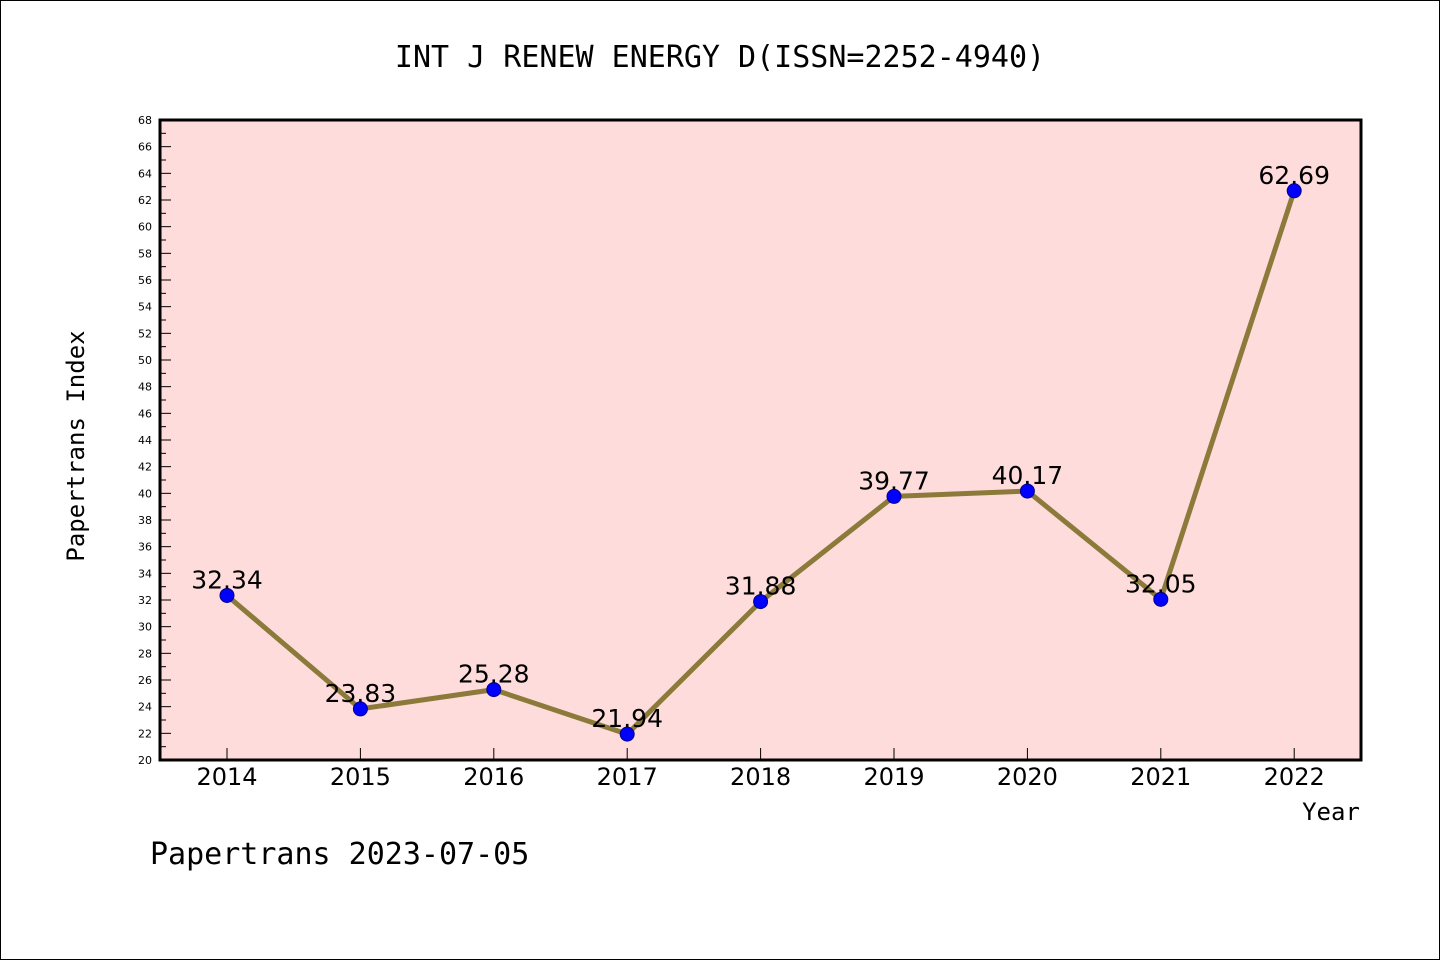 The height and width of the screenshot is (960, 1440). I want to click on data-label: 21.94, so click(627, 718).